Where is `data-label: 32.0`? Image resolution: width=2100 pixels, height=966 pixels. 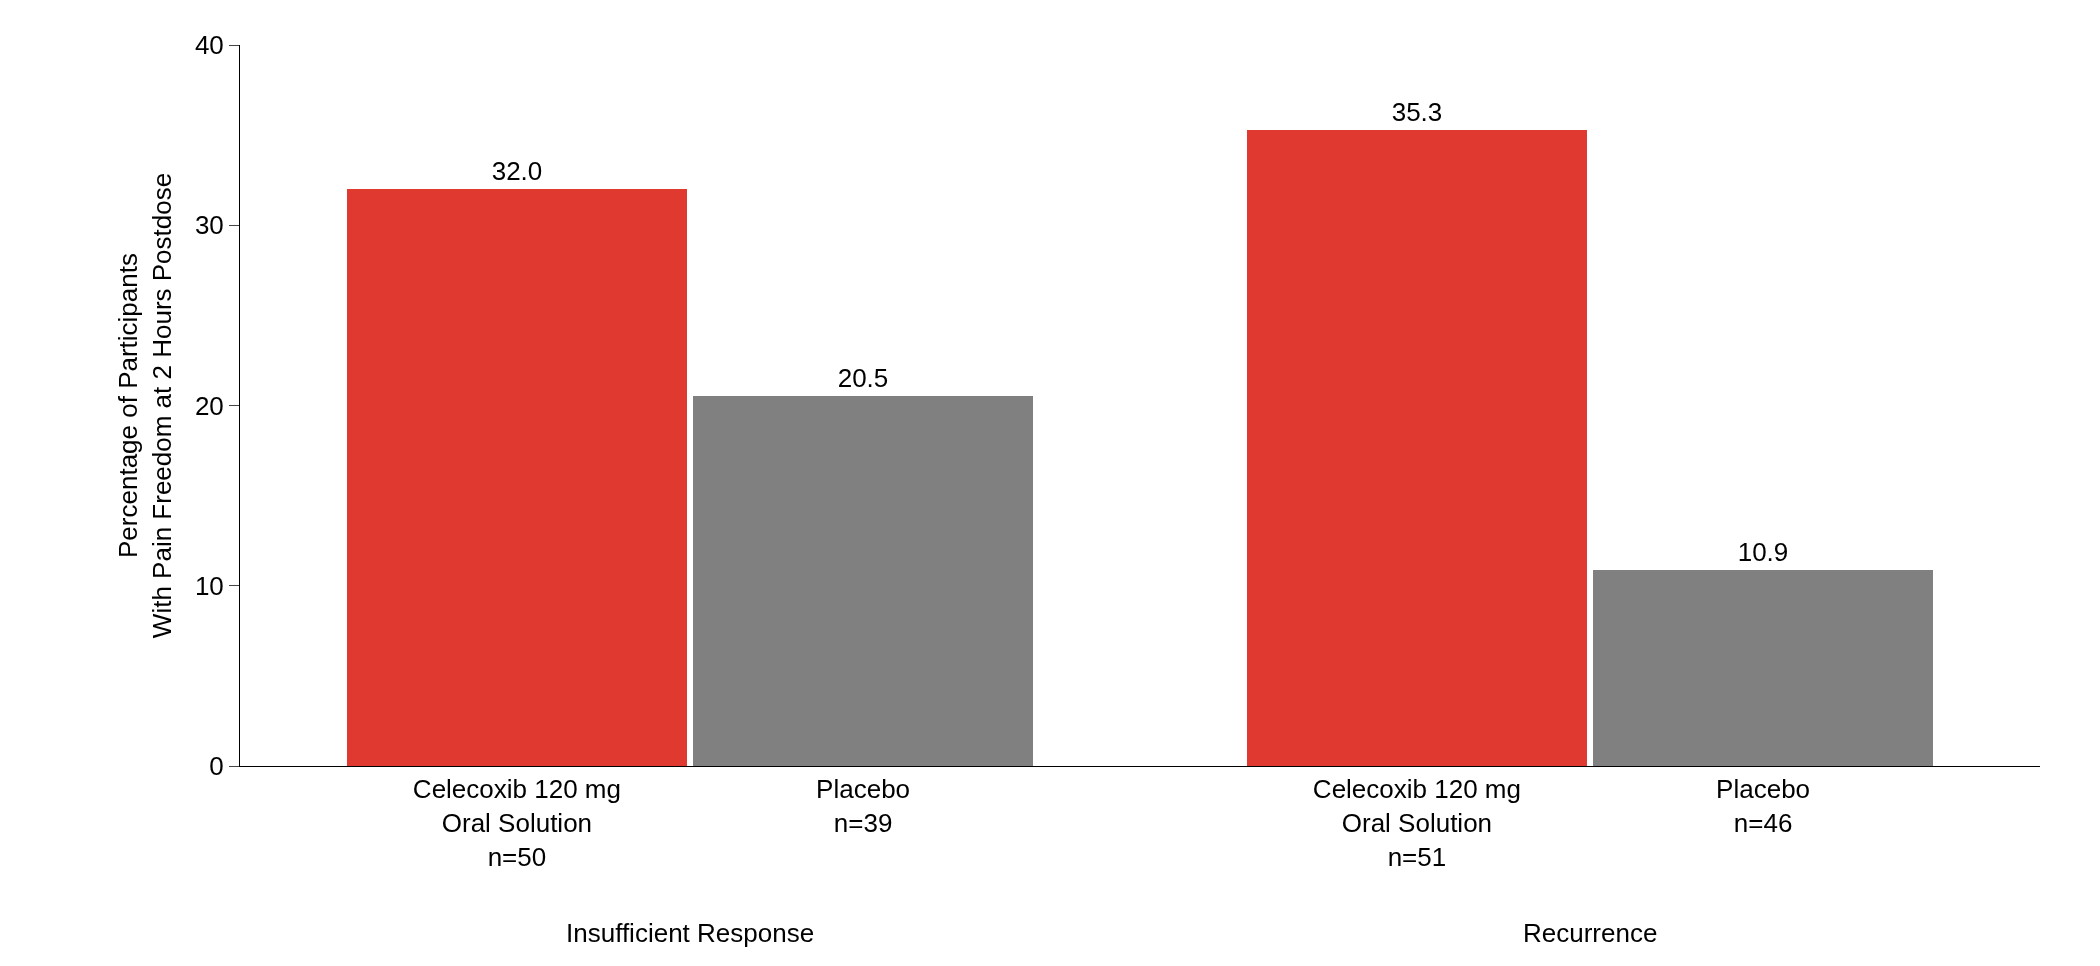 data-label: 32.0 is located at coordinates (517, 171).